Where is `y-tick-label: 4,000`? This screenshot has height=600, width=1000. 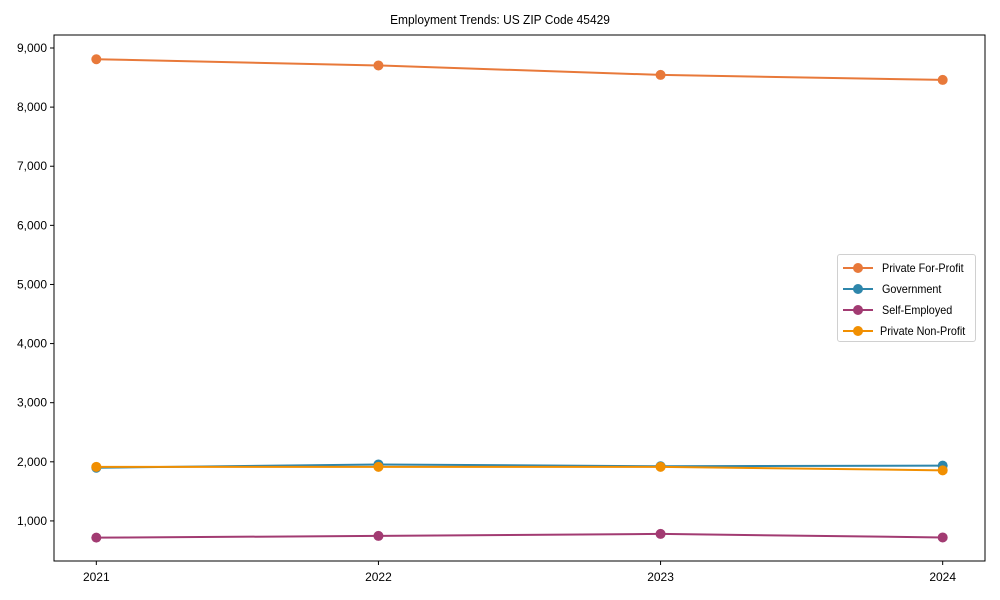 y-tick-label: 4,000 is located at coordinates (32, 344).